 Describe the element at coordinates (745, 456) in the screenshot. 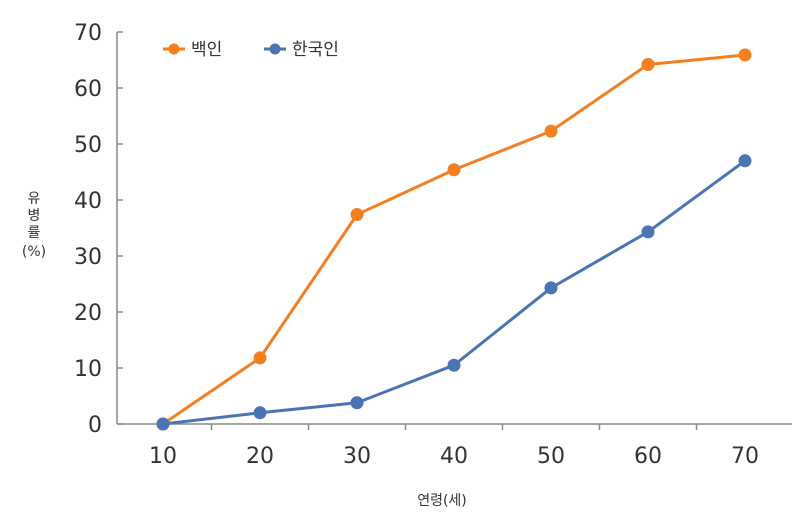

I see `x-tick-label: 70` at that location.